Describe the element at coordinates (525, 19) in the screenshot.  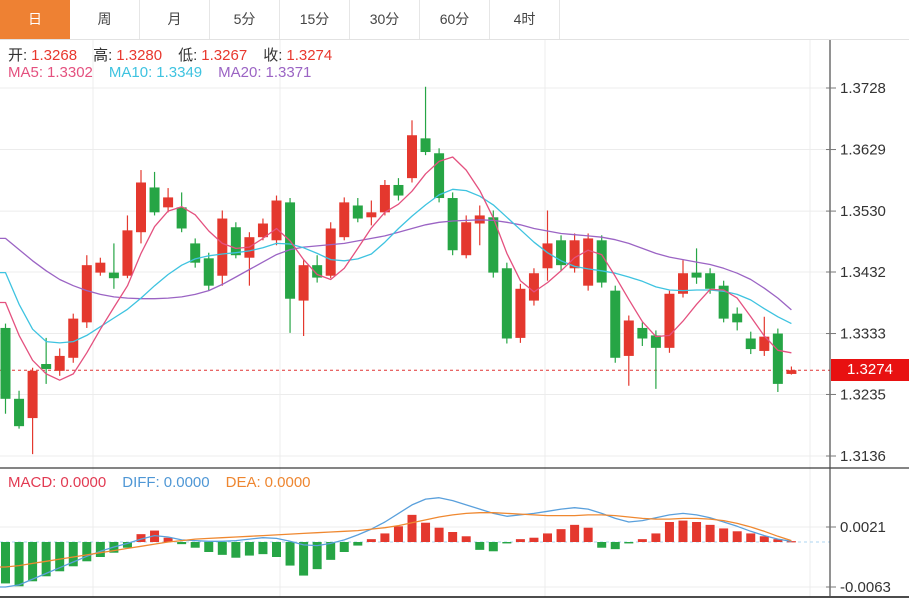
I see `tab-7: 4时` at that location.